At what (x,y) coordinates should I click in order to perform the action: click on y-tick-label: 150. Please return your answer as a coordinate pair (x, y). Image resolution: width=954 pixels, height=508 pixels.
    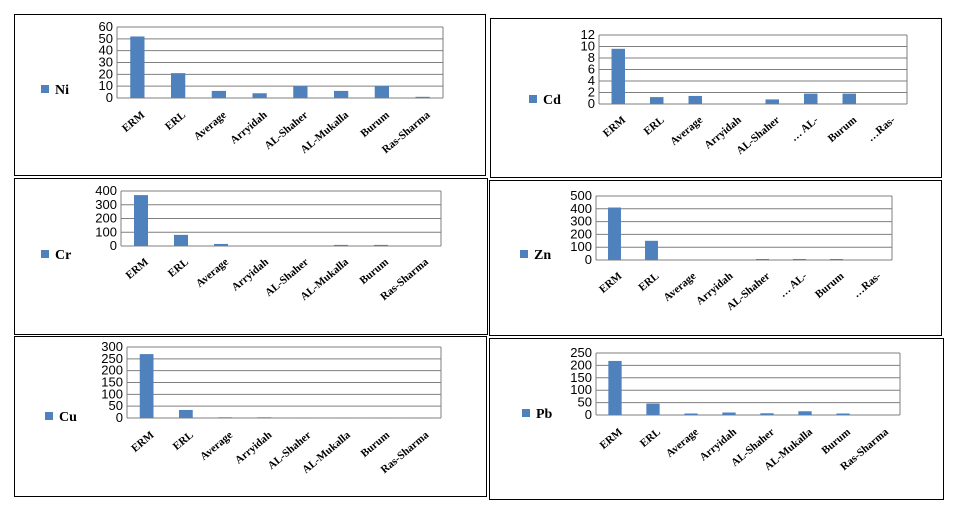
    Looking at the image, I should click on (581, 377).